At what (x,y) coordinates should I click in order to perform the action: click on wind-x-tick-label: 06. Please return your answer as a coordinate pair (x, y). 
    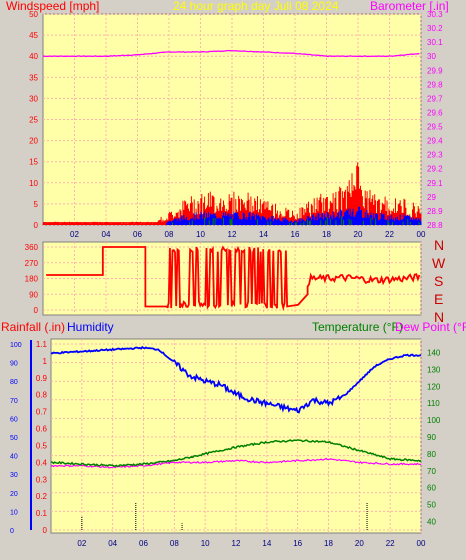
    Looking at the image, I should click on (137, 234).